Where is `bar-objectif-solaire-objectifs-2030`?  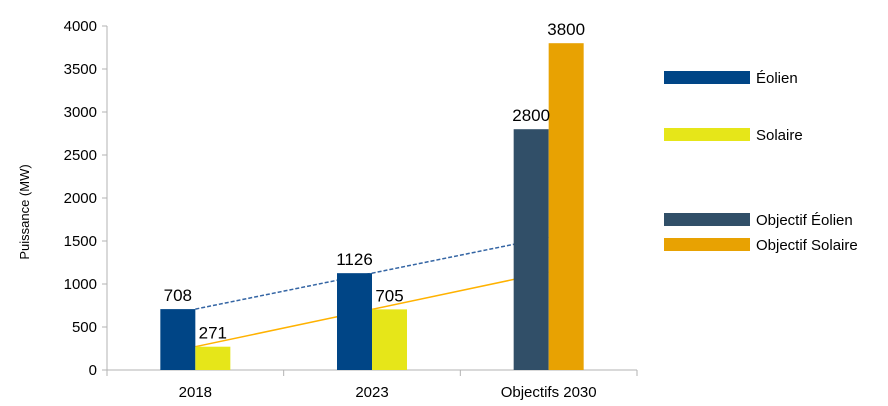 bar-objectif-solaire-objectifs-2030 is located at coordinates (566, 206).